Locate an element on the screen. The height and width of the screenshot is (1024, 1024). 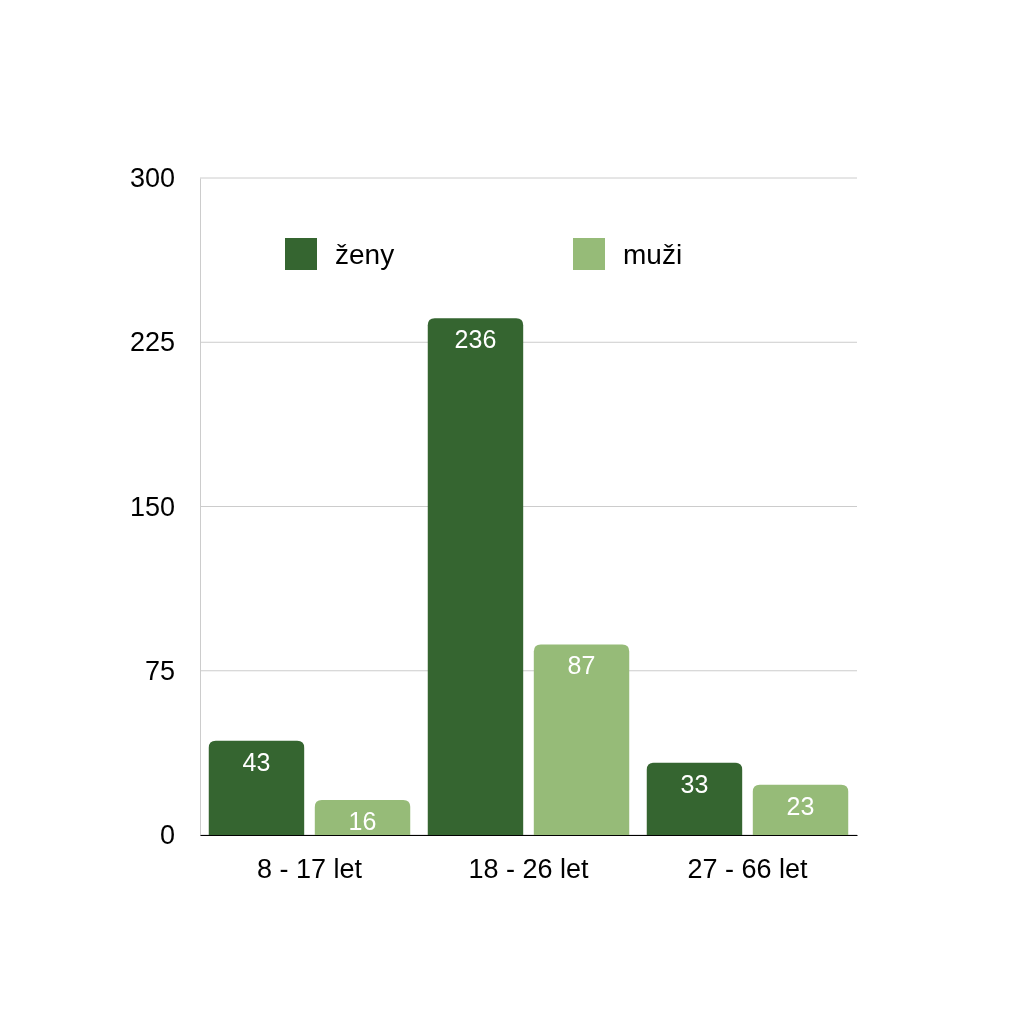
legend-label: ženy is located at coordinates (365, 254).